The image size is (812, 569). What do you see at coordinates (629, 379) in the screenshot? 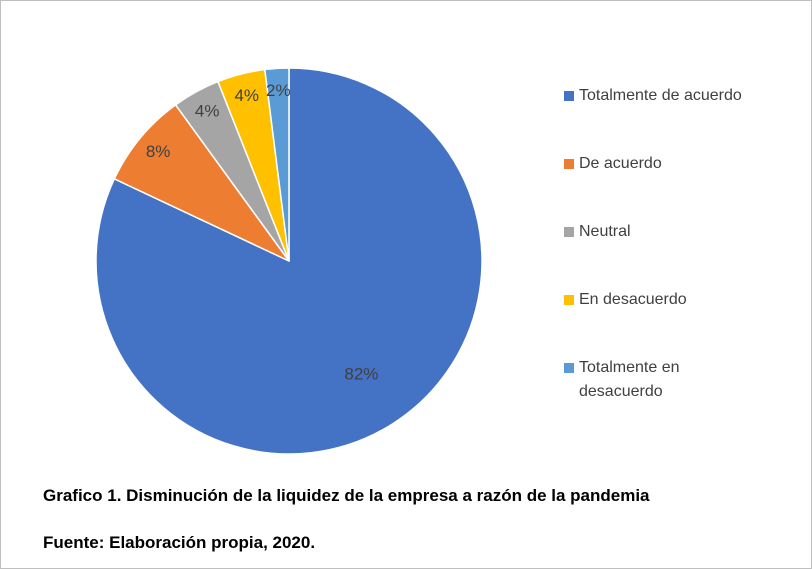
I see `legend-label: Totalmente en desacuerdo` at bounding box center [629, 379].